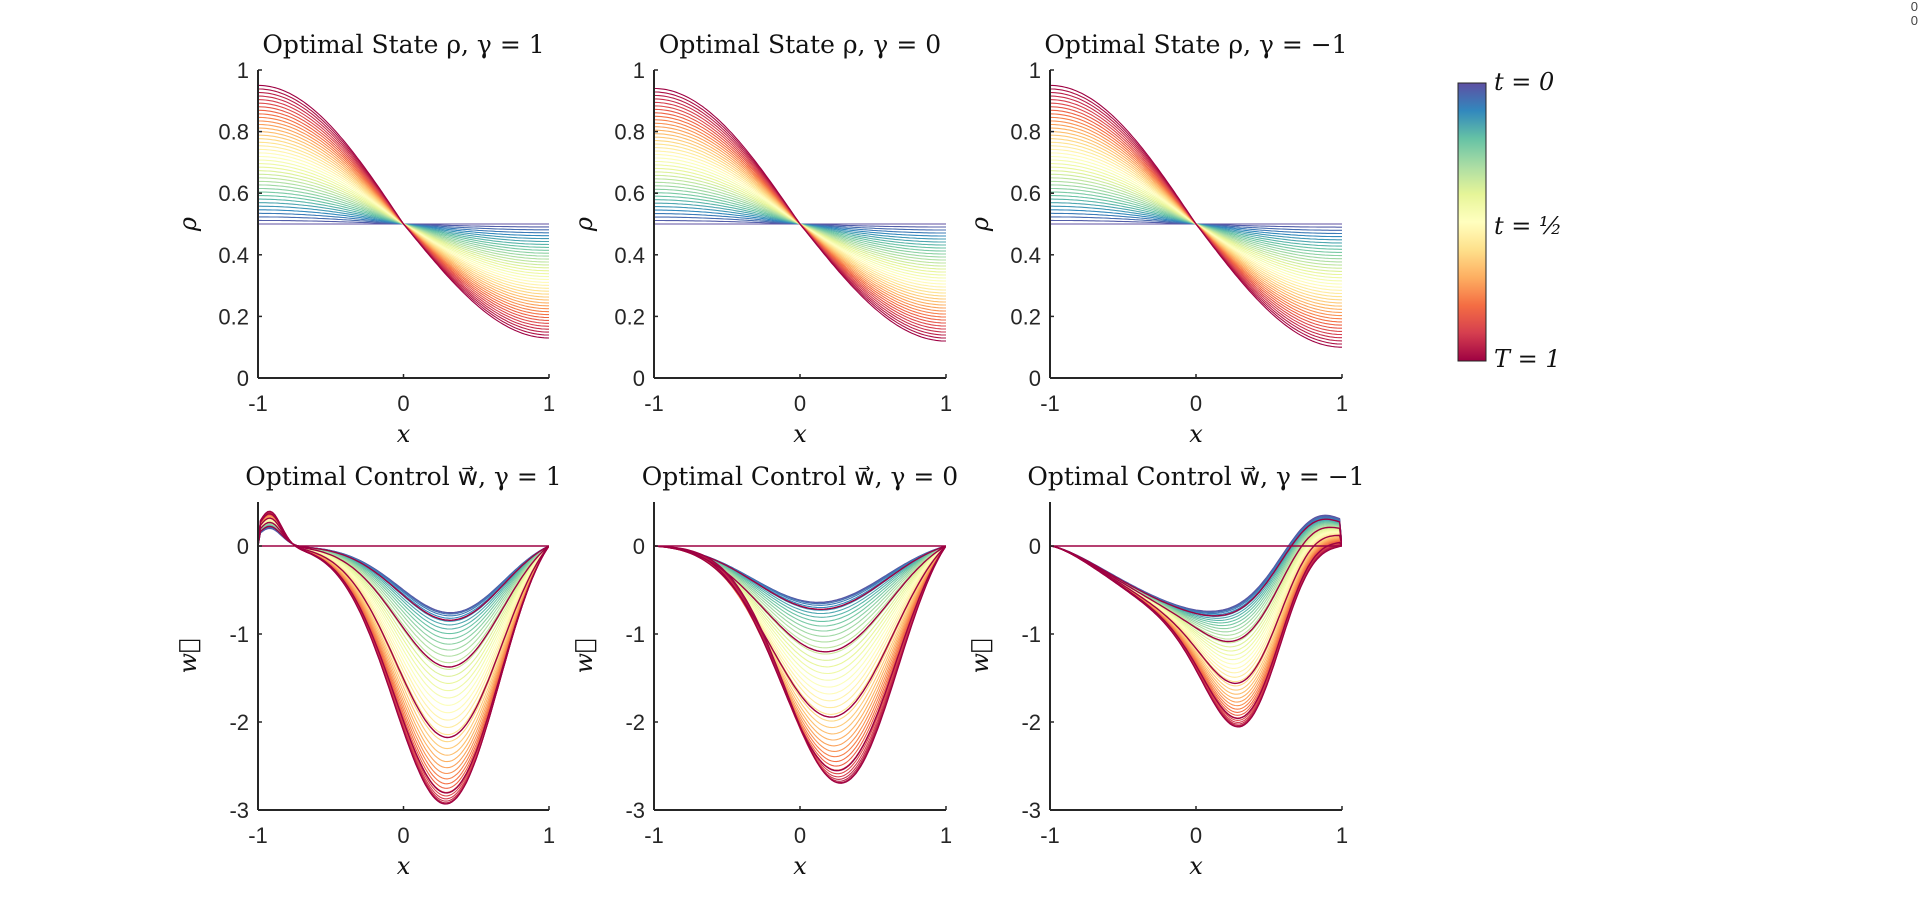 This screenshot has width=1920, height=911. Describe the element at coordinates (1914, 20) in the screenshot. I see `corner-mark-2: 0` at that location.